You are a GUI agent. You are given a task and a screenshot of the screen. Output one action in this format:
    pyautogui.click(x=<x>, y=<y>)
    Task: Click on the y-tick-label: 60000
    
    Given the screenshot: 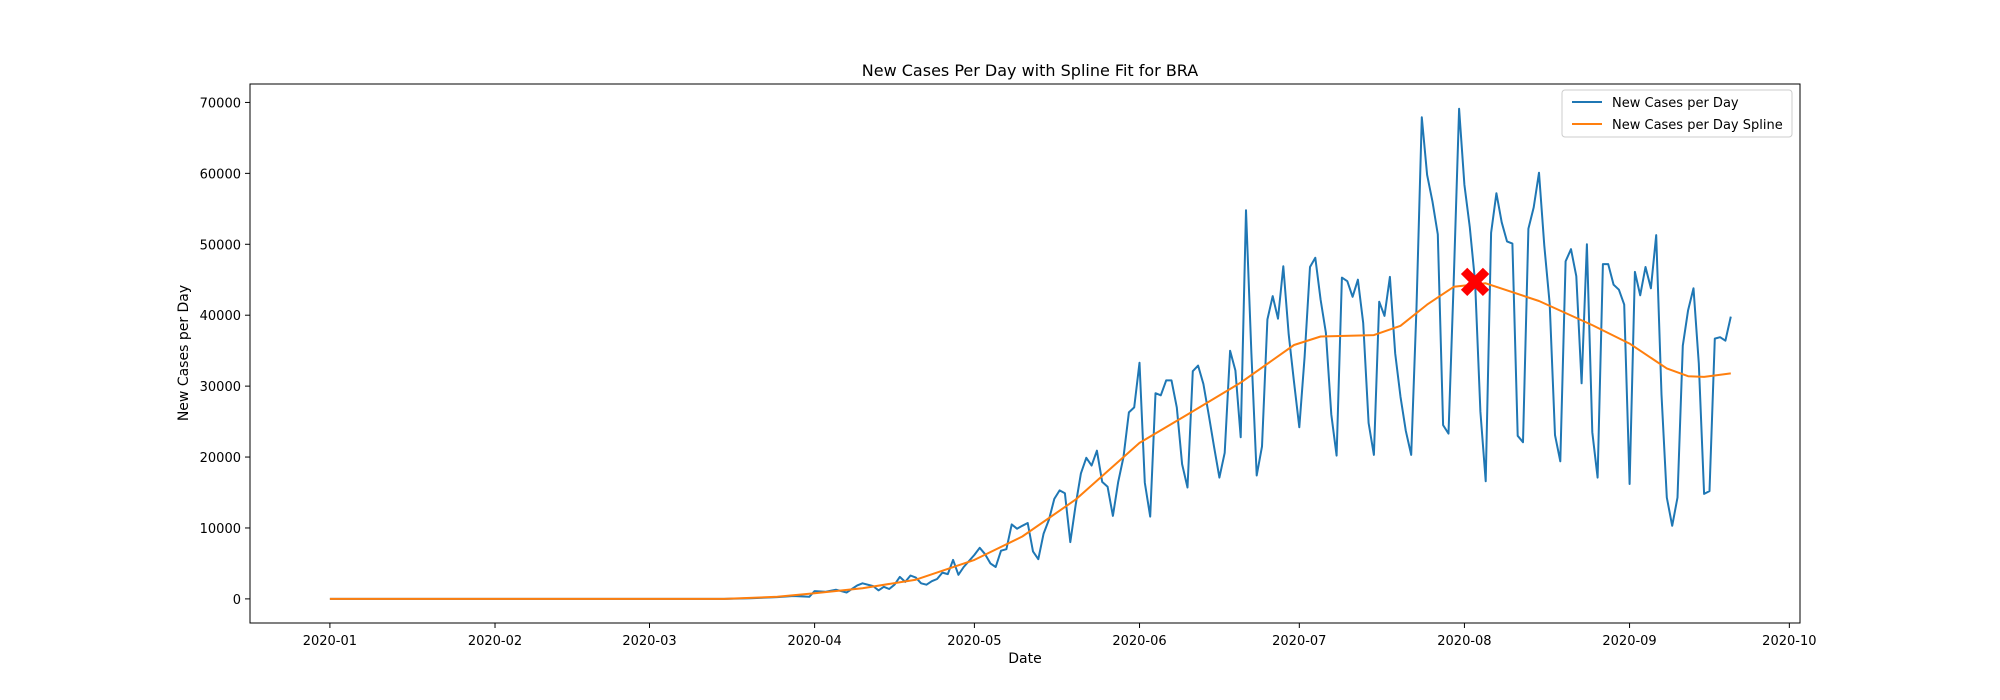 What is the action you would take?
    pyautogui.click(x=220, y=174)
    